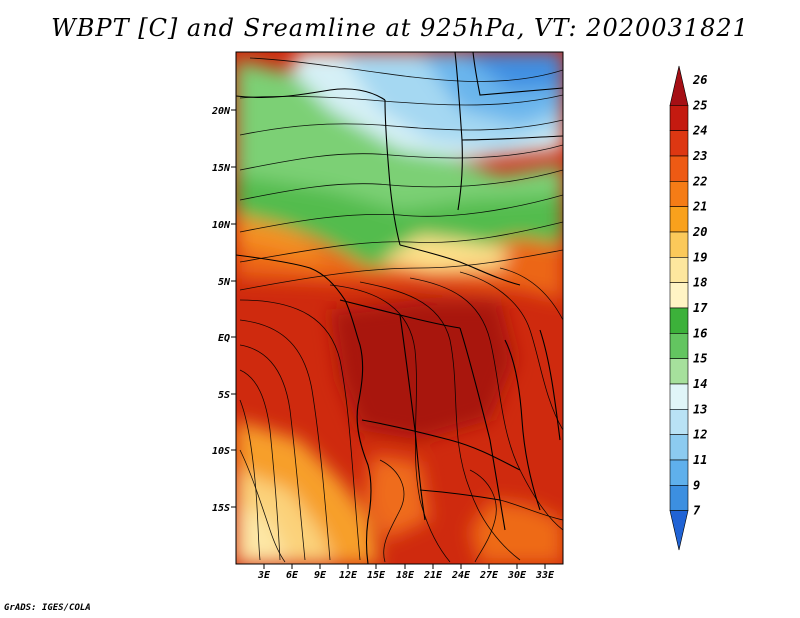 The height and width of the screenshot is (618, 800). What do you see at coordinates (489, 575) in the screenshot?
I see `lon-label: 27E` at bounding box center [489, 575].